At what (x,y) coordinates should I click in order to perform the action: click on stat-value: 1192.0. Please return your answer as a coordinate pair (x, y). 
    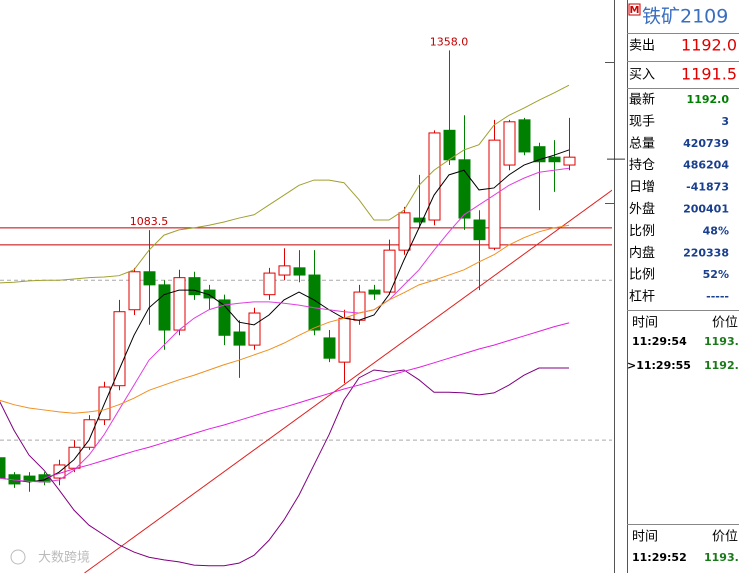
    Looking at the image, I should click on (708, 99).